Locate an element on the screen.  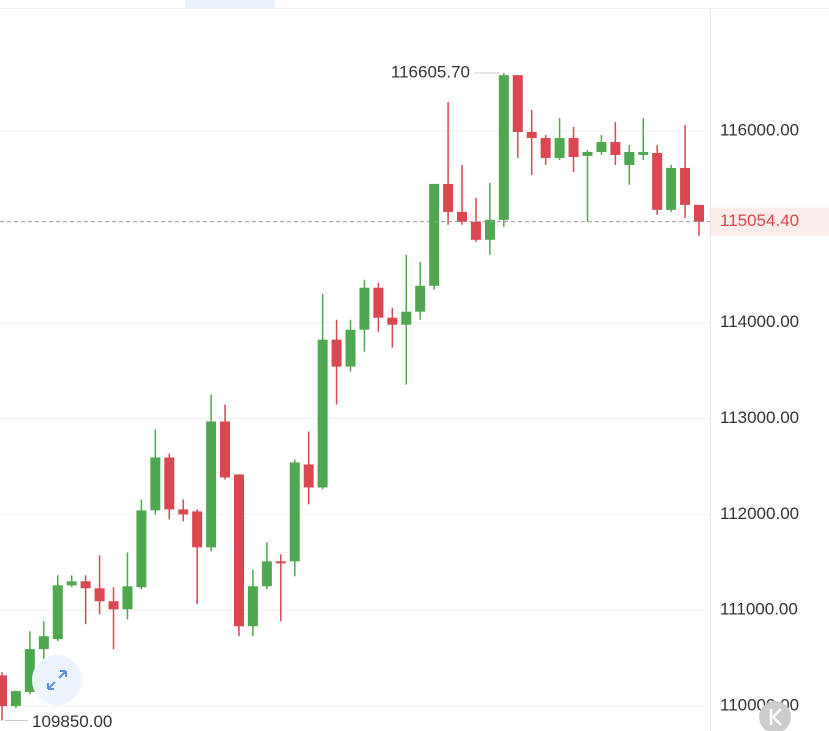
last-price-label: 115054.40 is located at coordinates (759, 220).